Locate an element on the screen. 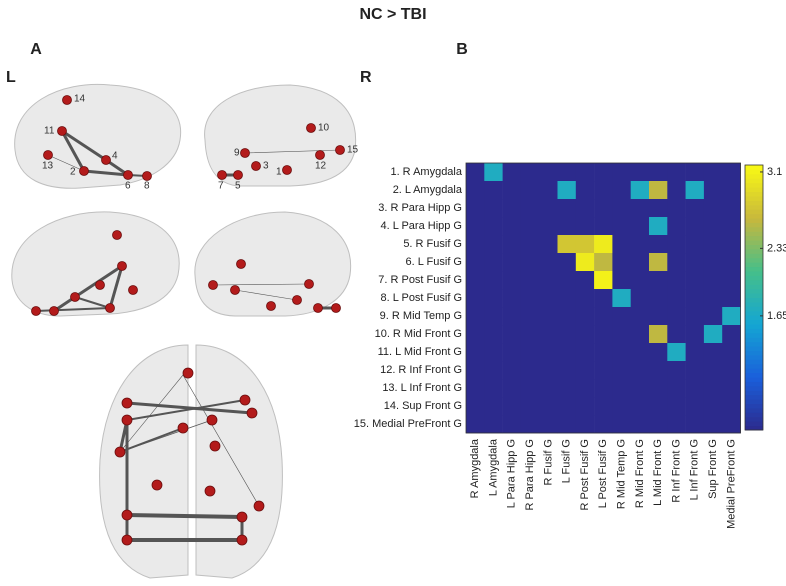 The height and width of the screenshot is (586, 786). row-label: 11. L Mid Front G is located at coordinates (420, 352).